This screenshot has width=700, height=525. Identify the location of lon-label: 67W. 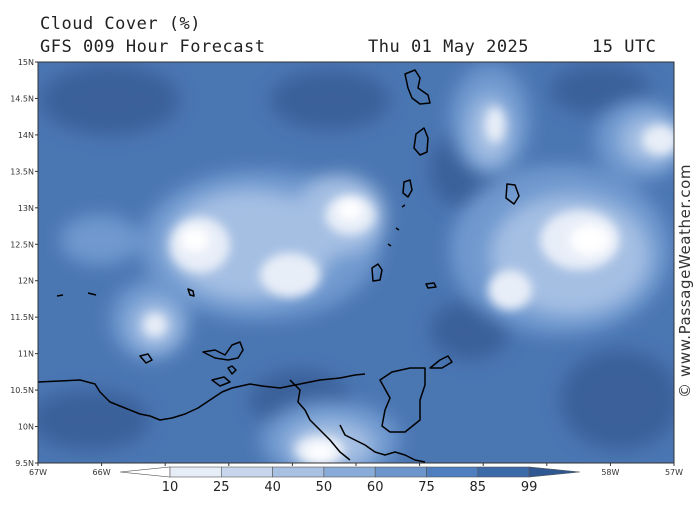
(38, 472).